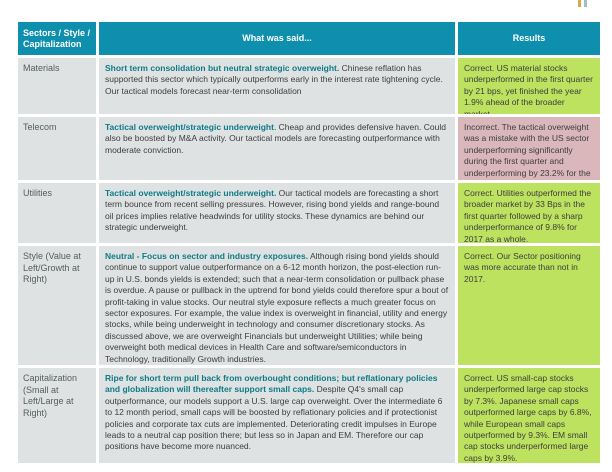 This screenshot has width=612, height=472. I want to click on row-label-utilities: Utilities, so click(57, 213).